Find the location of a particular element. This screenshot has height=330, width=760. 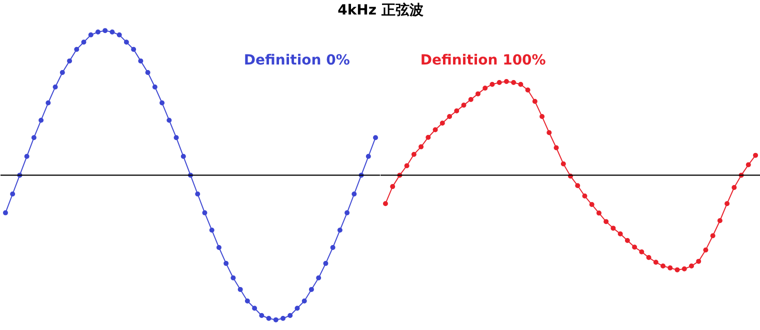

series-label: Definition 100% is located at coordinates (483, 60).